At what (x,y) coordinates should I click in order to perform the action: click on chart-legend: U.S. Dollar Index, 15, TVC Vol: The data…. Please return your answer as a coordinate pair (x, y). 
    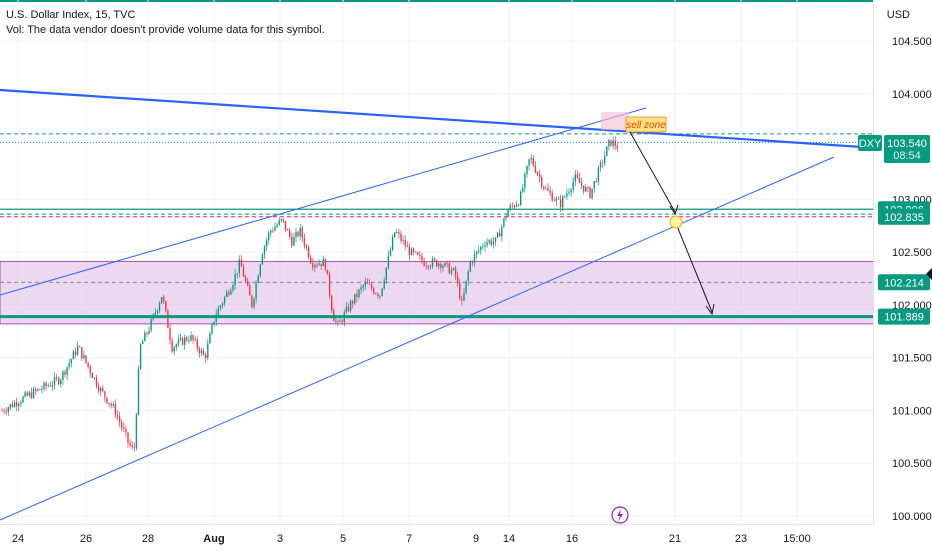
    Looking at the image, I should click on (165, 23).